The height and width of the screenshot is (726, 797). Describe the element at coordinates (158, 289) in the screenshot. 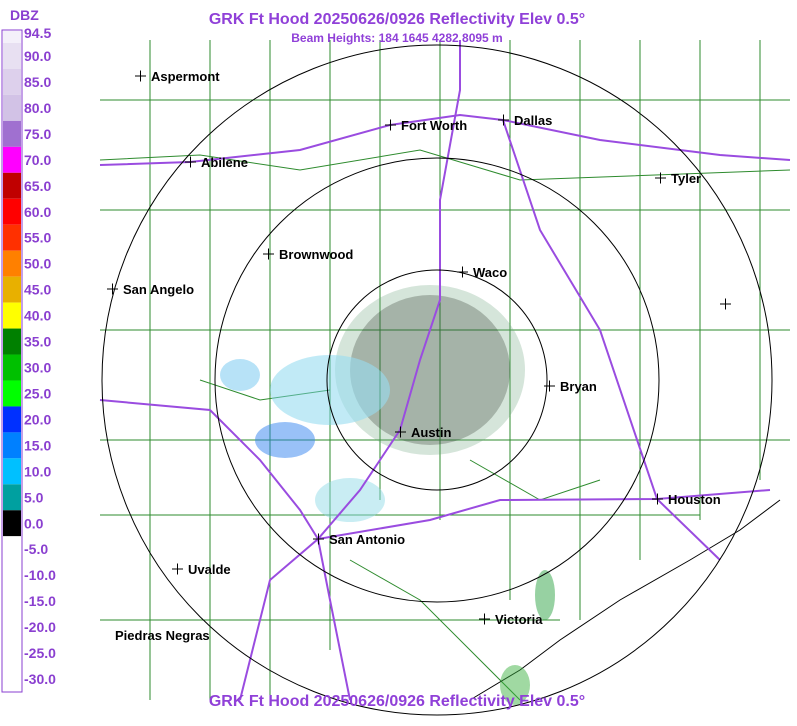

I see `city-label: San Angelo` at that location.